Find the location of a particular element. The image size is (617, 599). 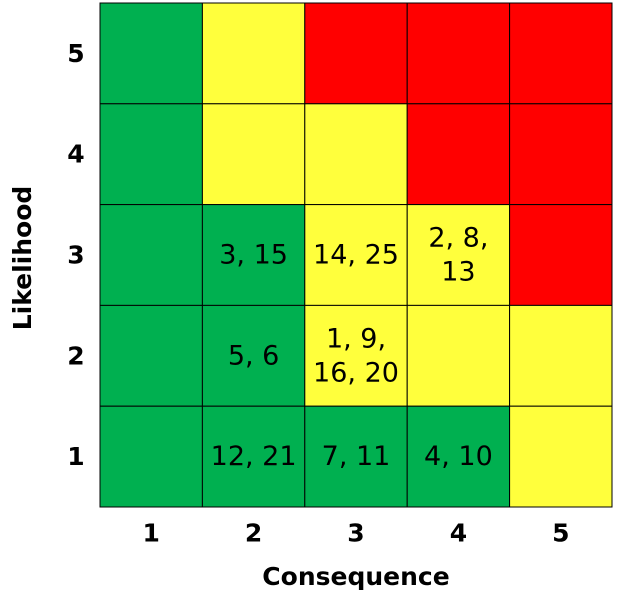

cell-label-l1-c4: 4, 10 is located at coordinates (458, 456).